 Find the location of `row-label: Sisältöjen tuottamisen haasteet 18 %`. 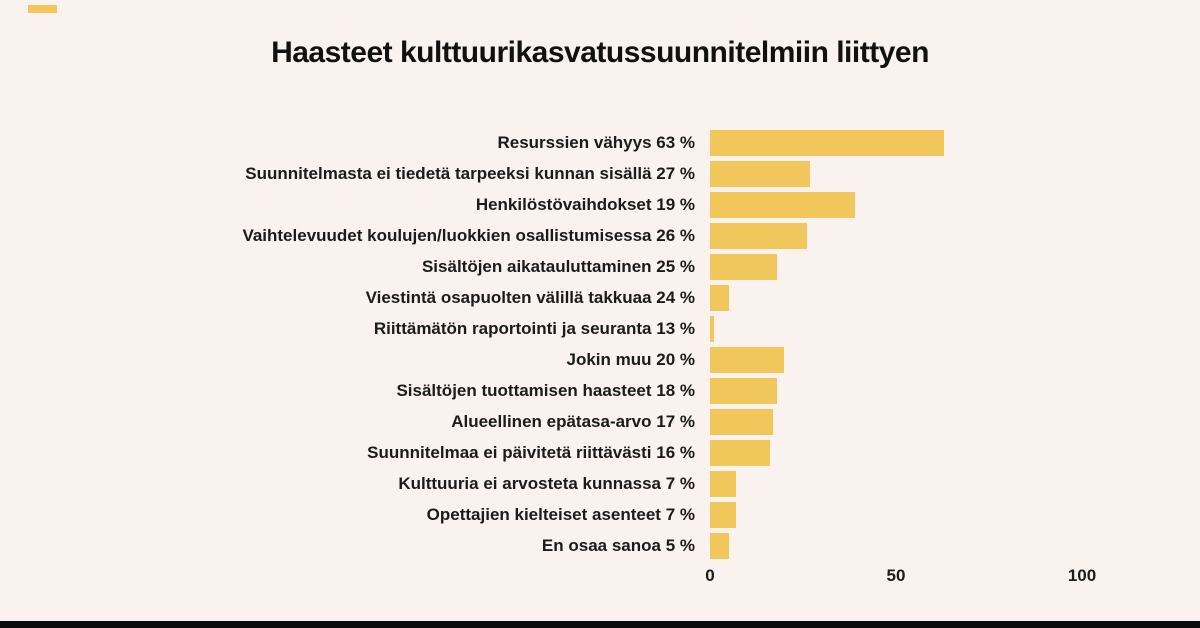

row-label: Sisältöjen tuottamisen haasteet 18 % is located at coordinates (545, 390).